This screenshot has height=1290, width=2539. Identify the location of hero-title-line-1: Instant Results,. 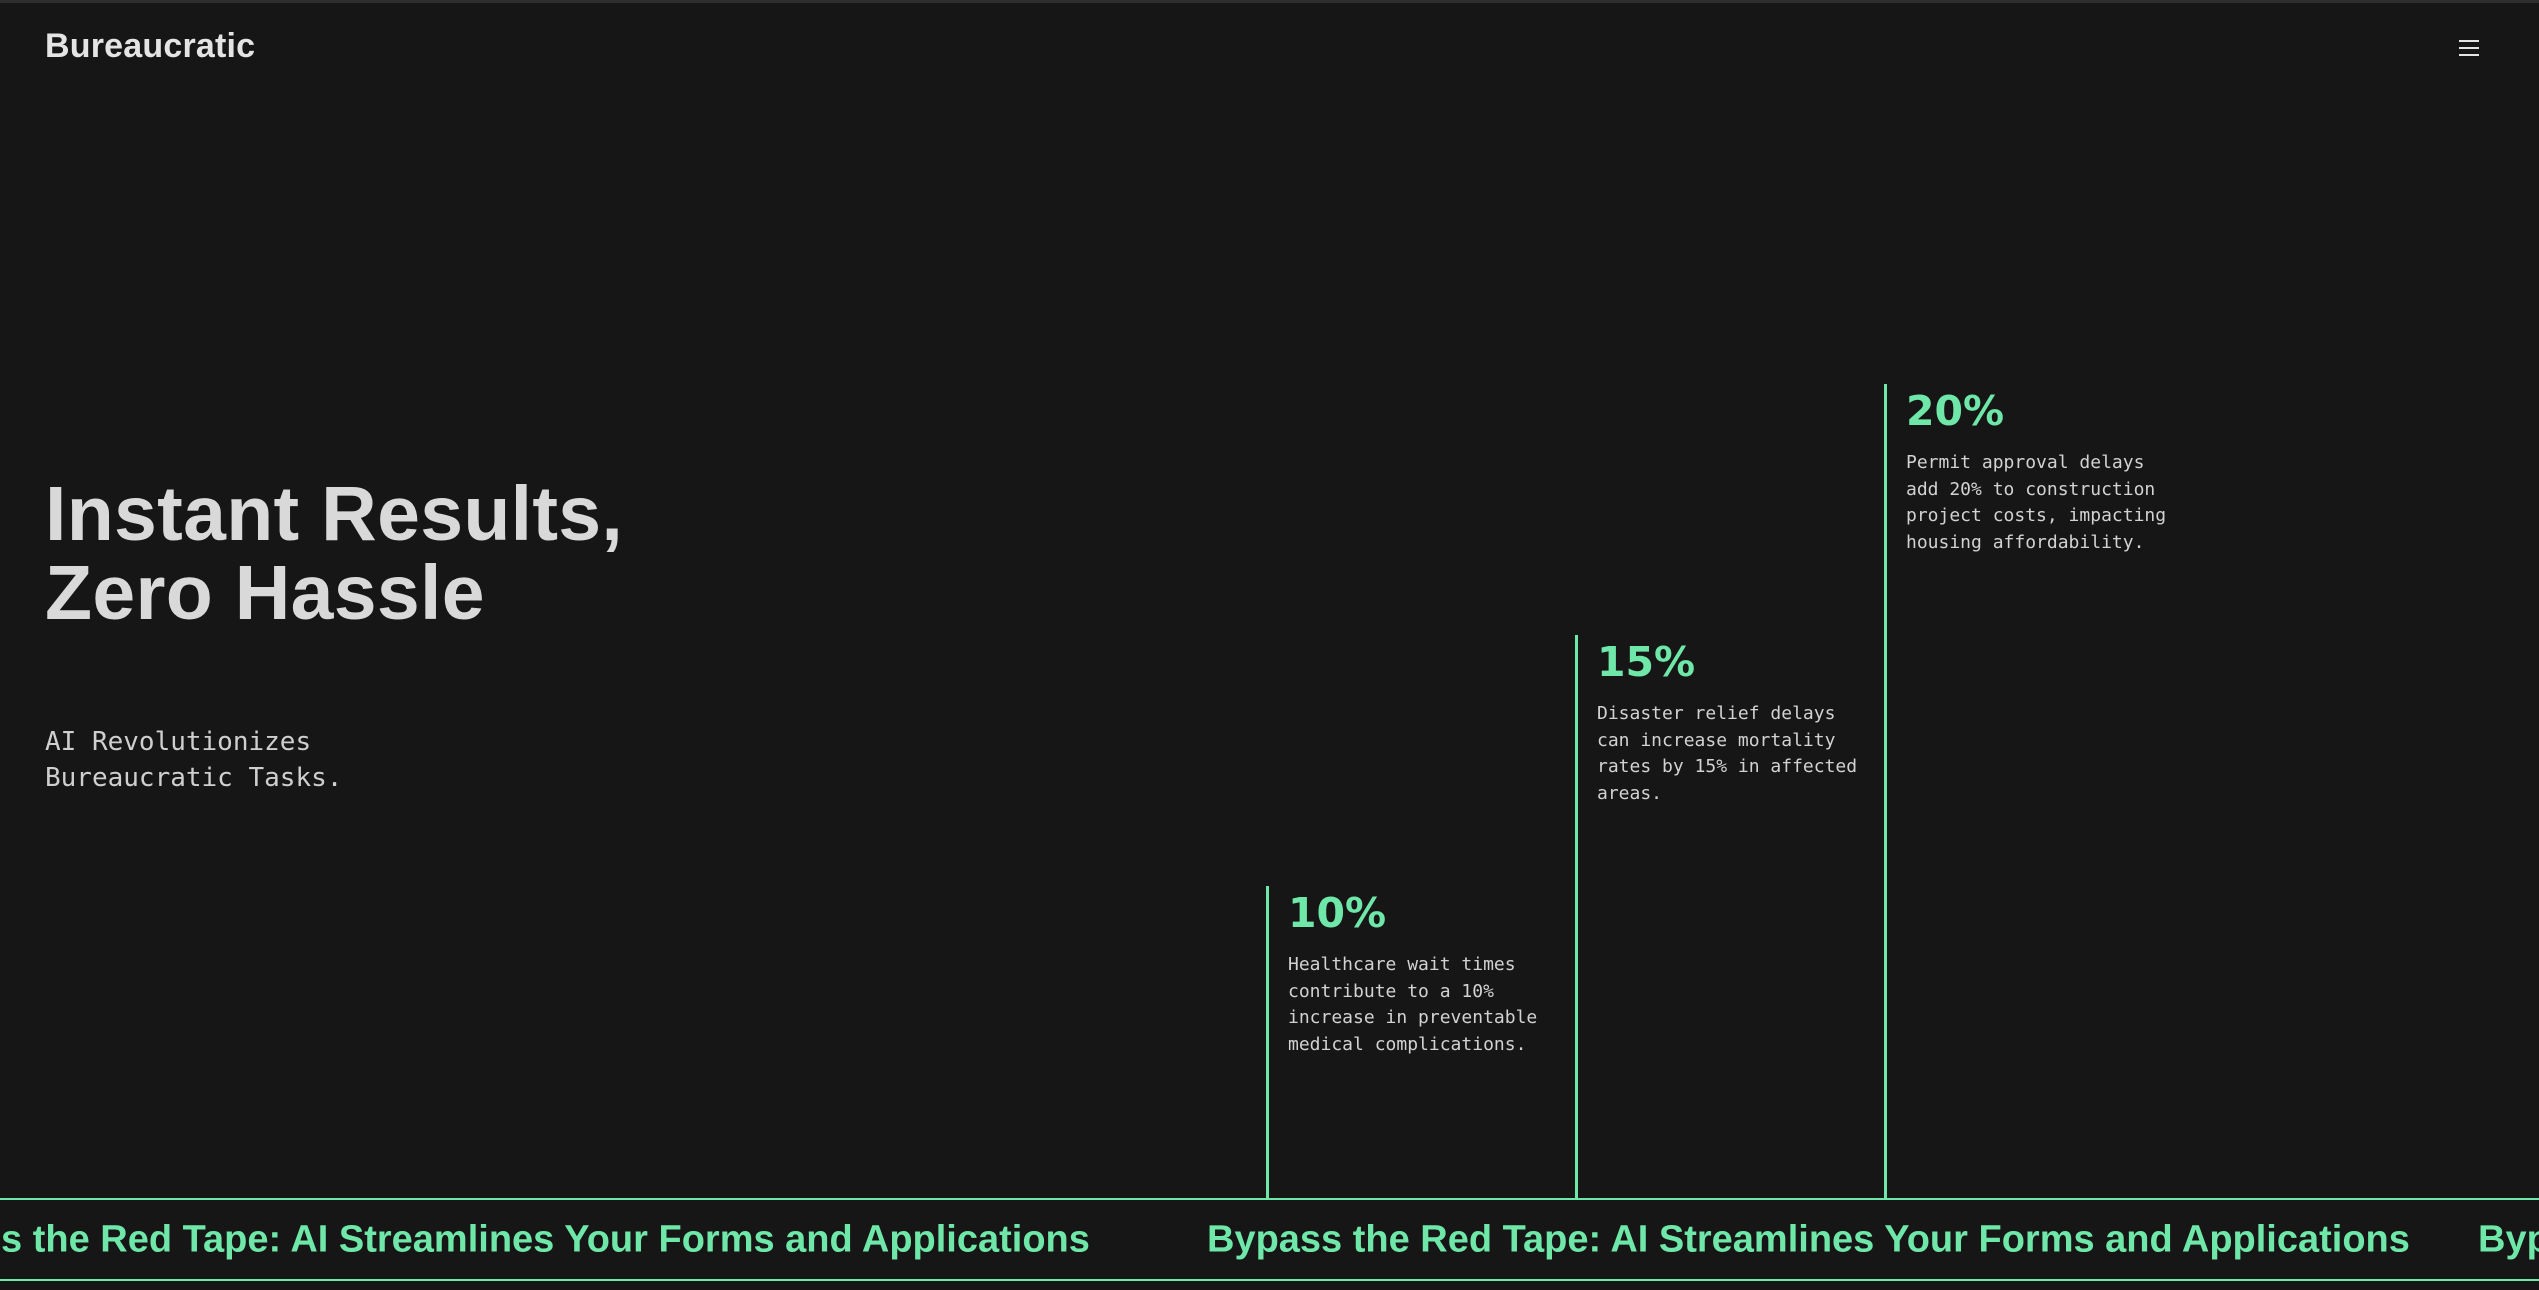
(334, 514).